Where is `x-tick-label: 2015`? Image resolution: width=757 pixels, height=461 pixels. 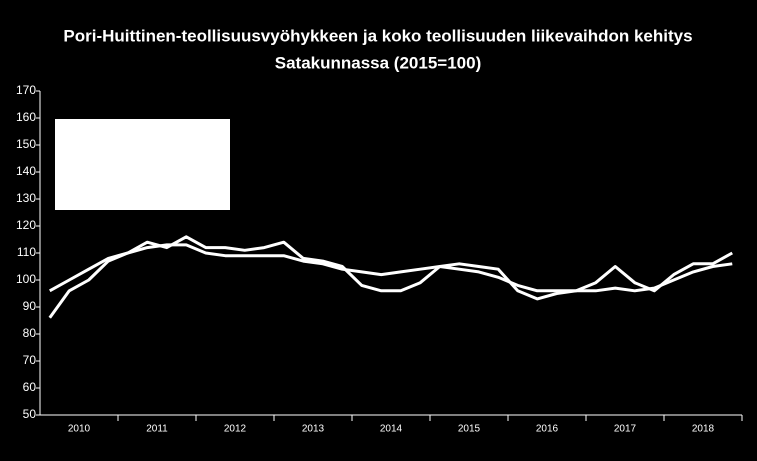
x-tick-label: 2015 is located at coordinates (469, 429).